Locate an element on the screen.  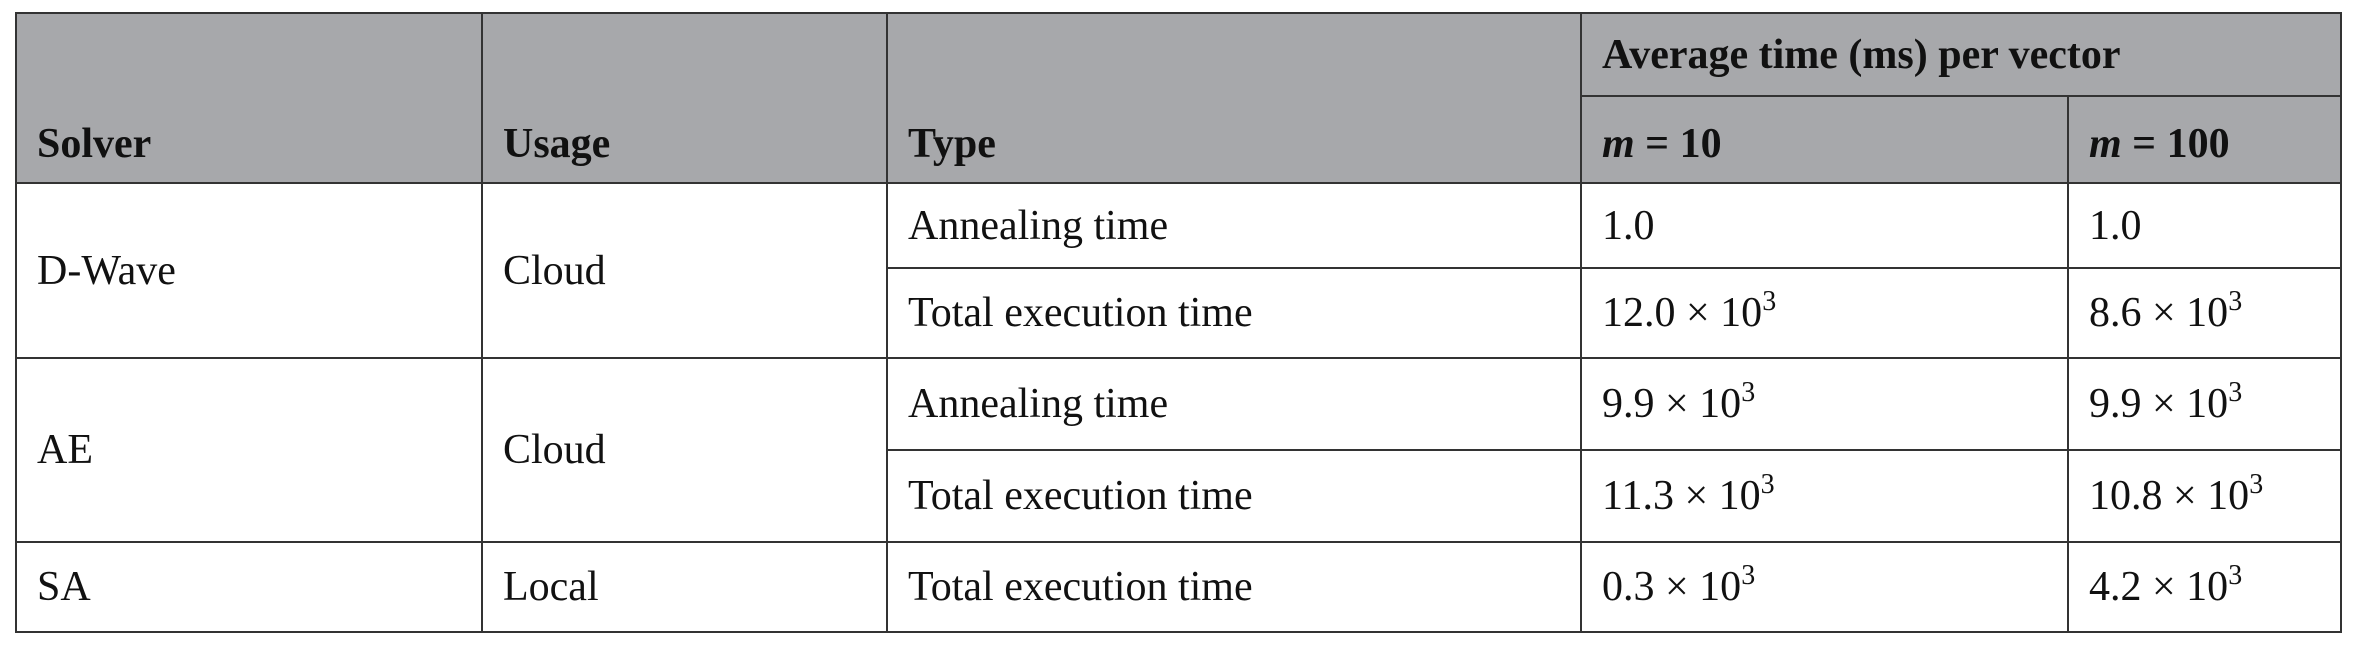
header-cell: Usage is located at coordinates (684, 98).